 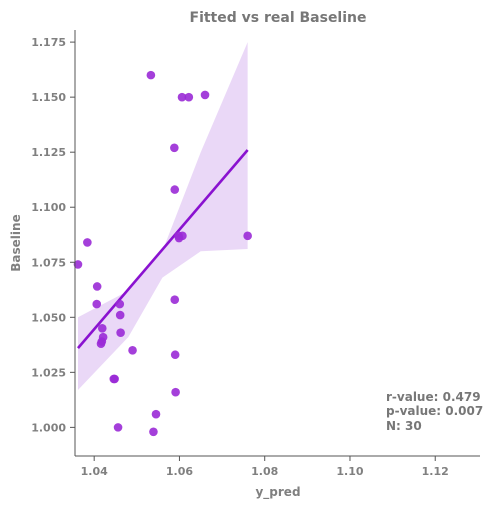 I want to click on y-tick-label-6: 1.150, so click(x=48, y=97).